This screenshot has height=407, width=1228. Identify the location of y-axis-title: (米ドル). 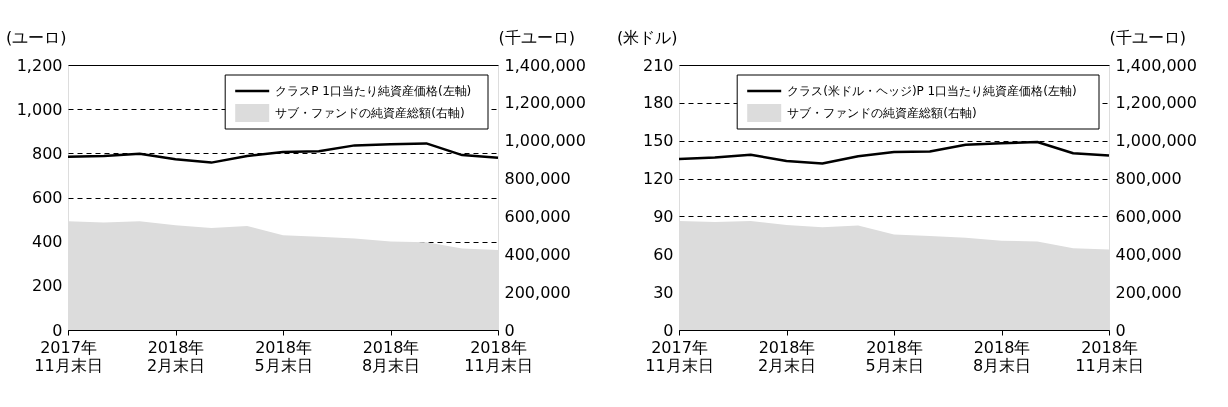
(647, 37).